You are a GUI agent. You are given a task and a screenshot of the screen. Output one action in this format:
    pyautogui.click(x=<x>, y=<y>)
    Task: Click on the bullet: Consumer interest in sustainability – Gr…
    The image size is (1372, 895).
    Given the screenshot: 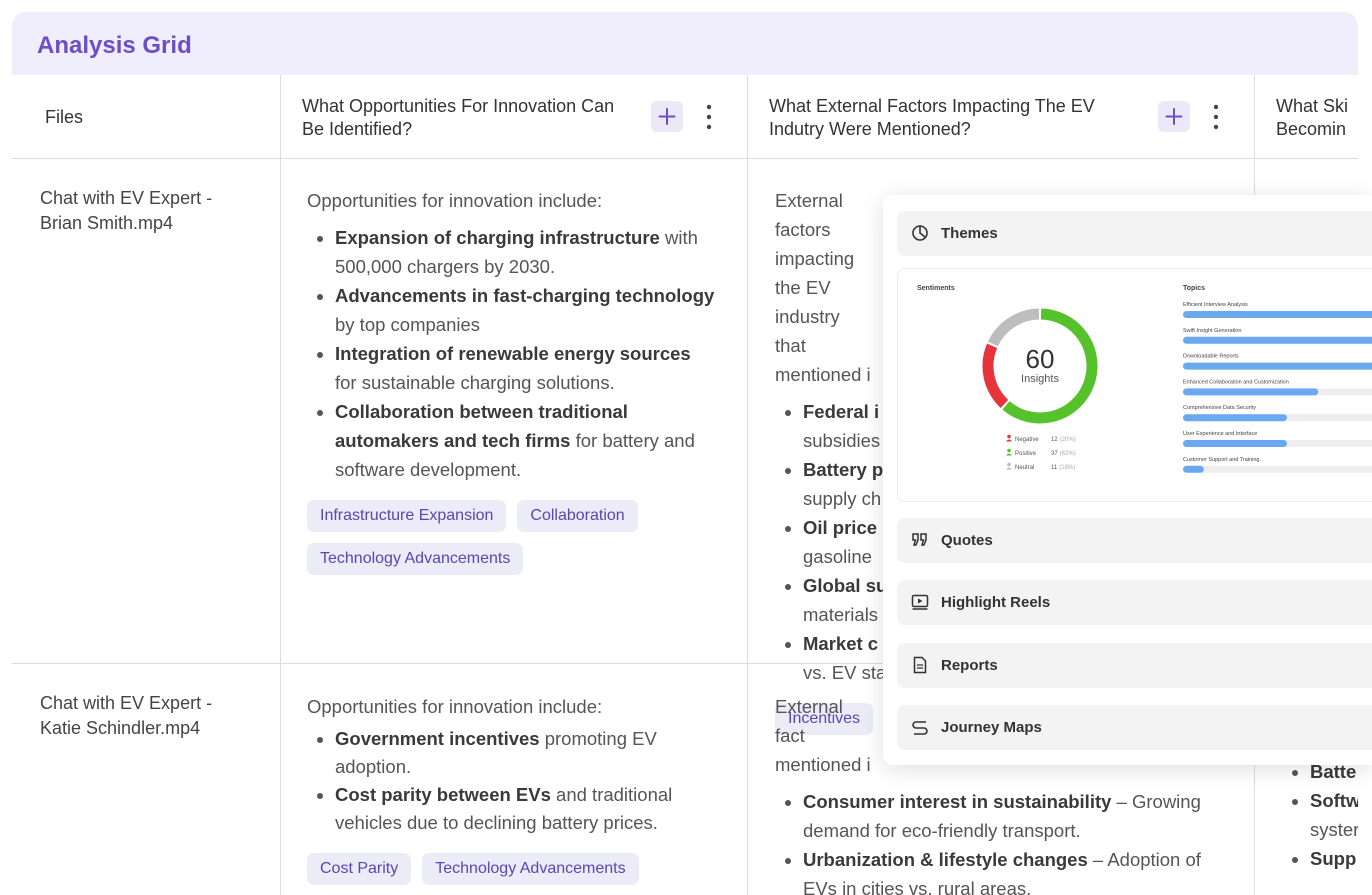 What is the action you would take?
    pyautogui.click(x=1014, y=816)
    